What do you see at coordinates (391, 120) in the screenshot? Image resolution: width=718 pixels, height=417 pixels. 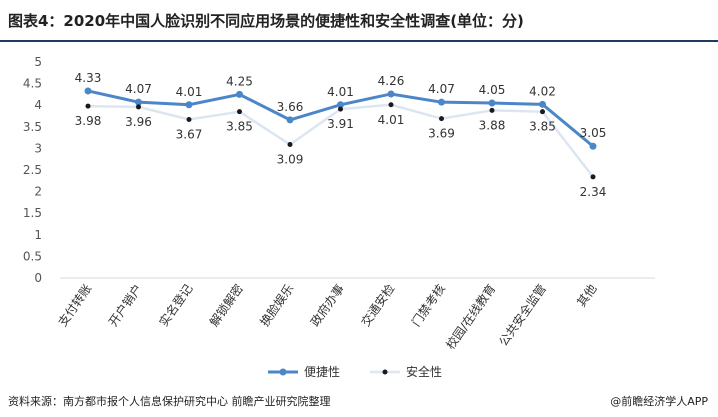 I see `safety-data-label: 4.01` at bounding box center [391, 120].